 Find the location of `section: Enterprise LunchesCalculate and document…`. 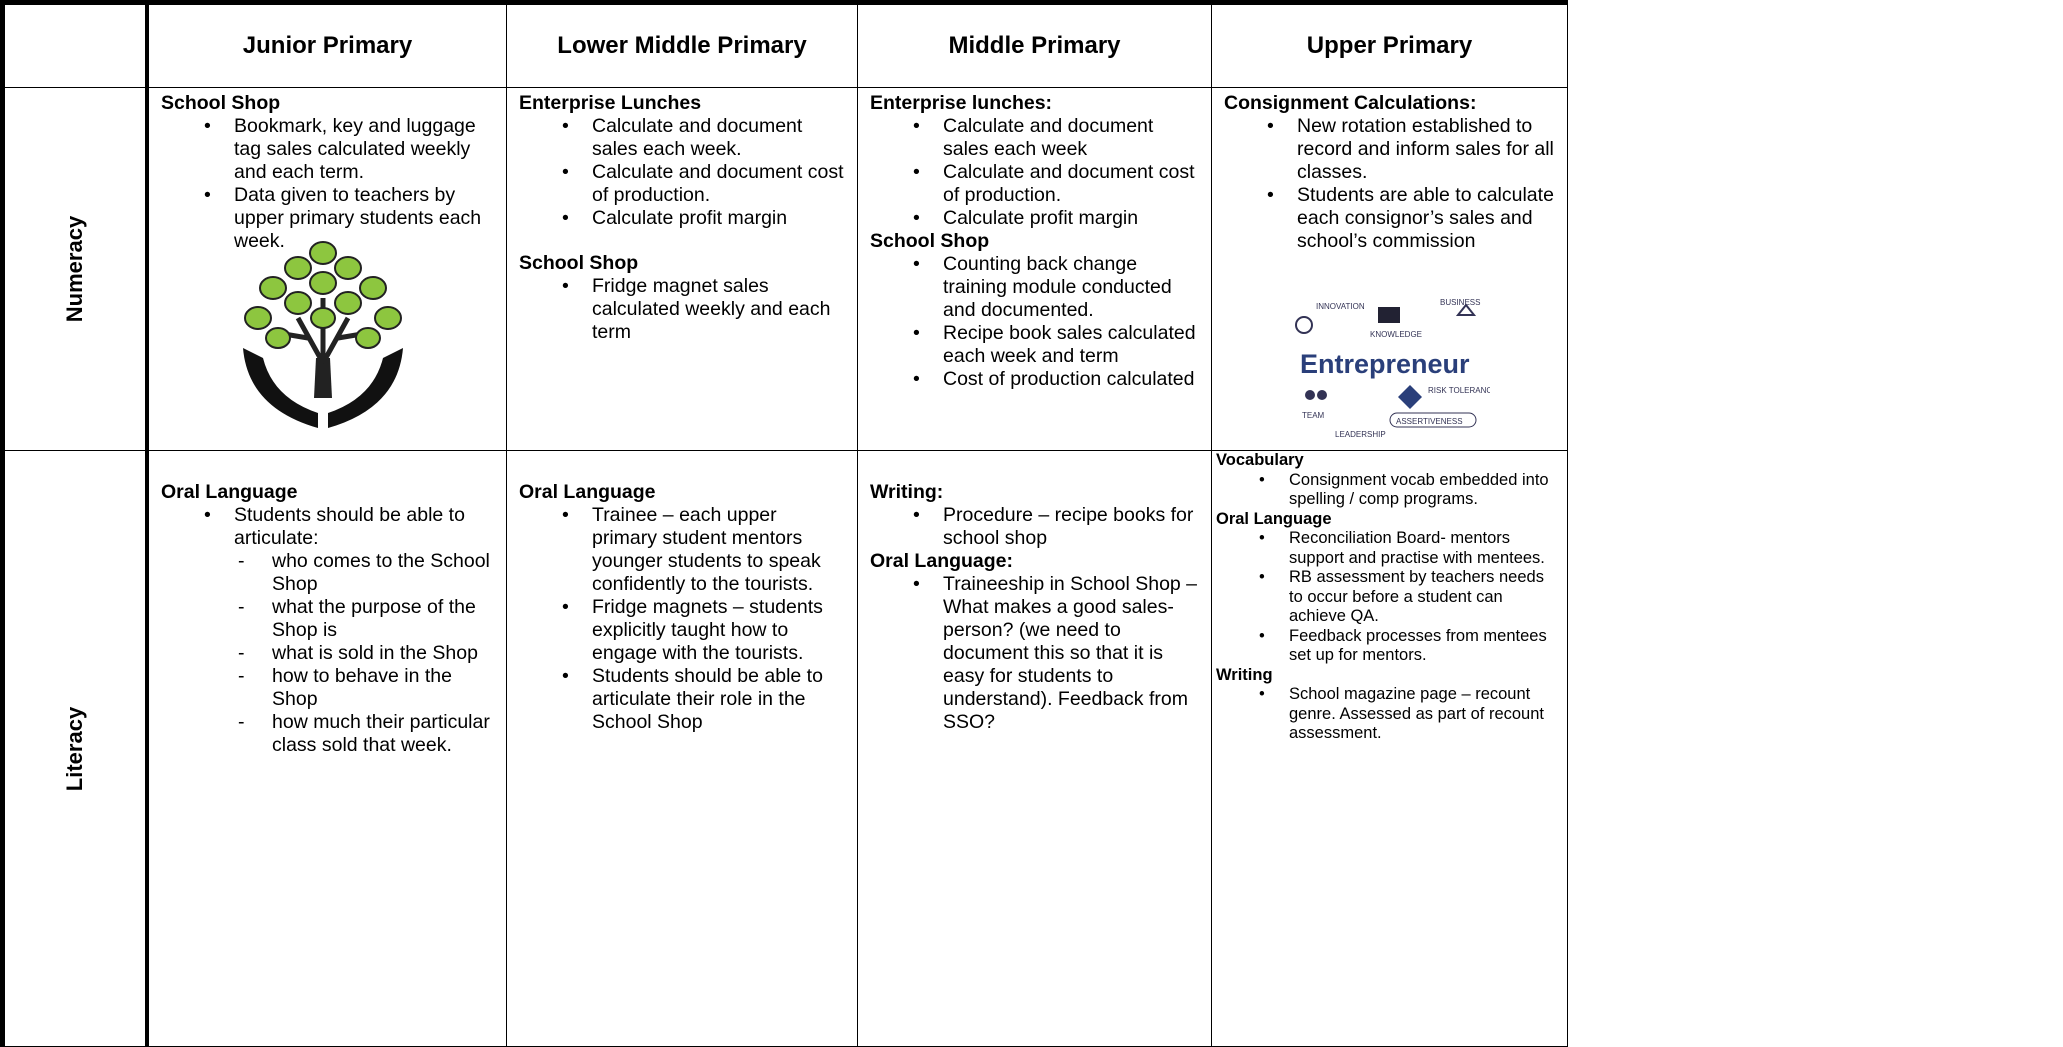

section: Enterprise LunchesCalculate and document… is located at coordinates (683, 161).